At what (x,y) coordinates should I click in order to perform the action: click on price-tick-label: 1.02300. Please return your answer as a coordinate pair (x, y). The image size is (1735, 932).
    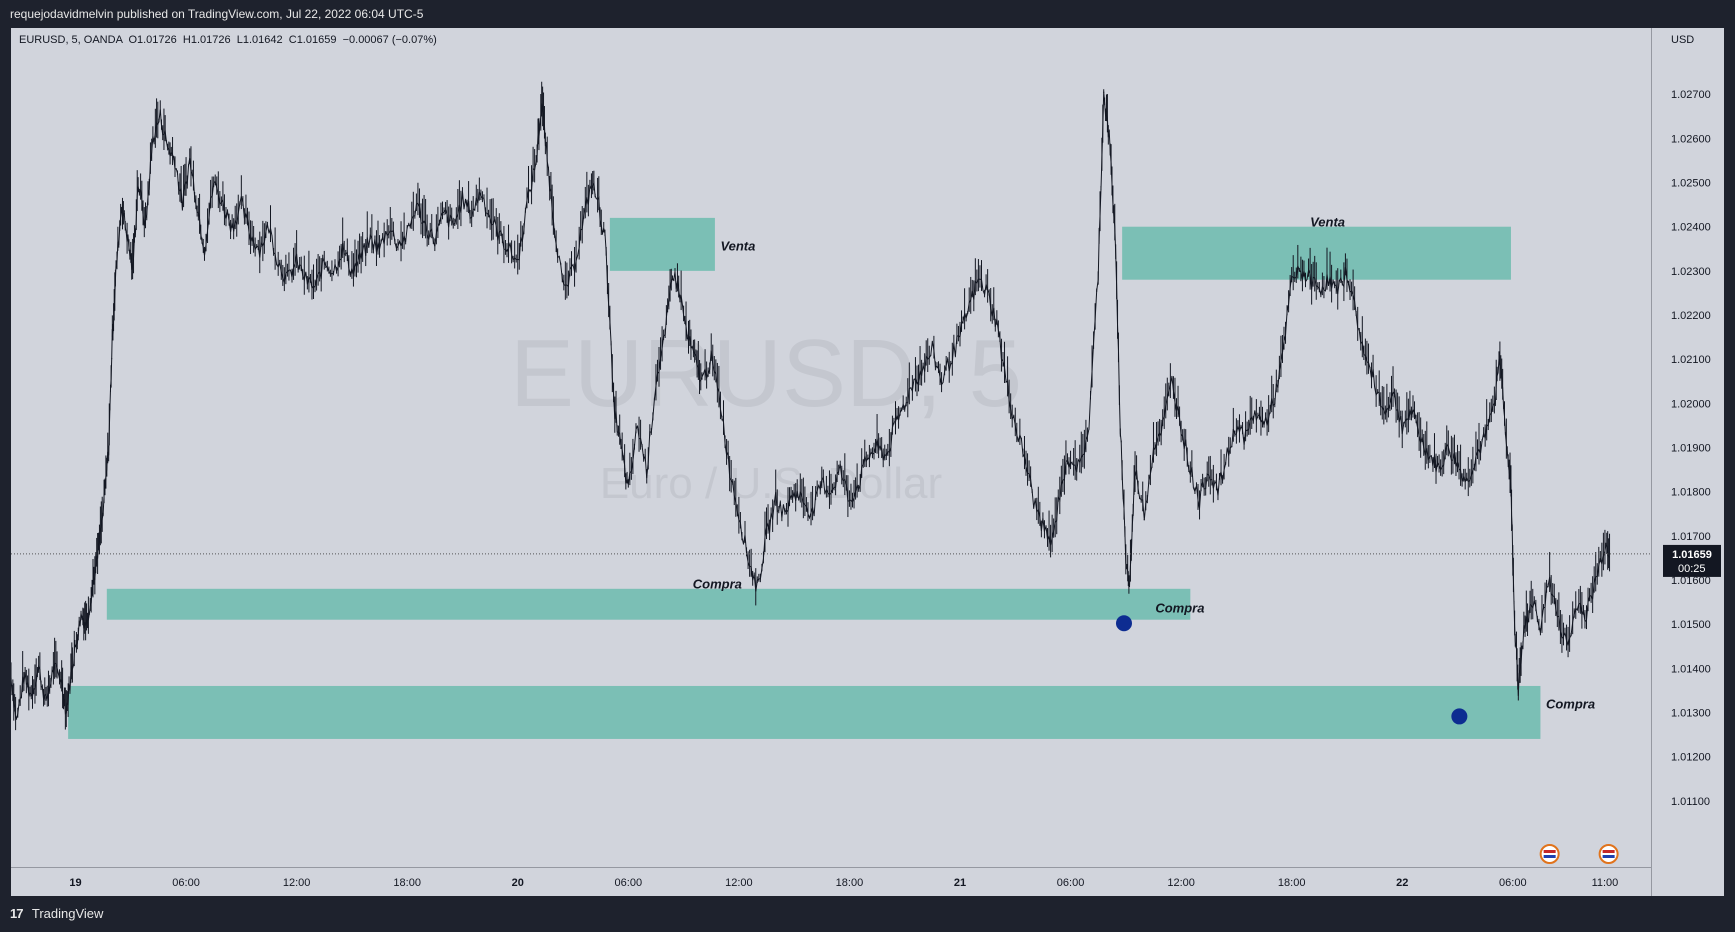
    Looking at the image, I should click on (1691, 272).